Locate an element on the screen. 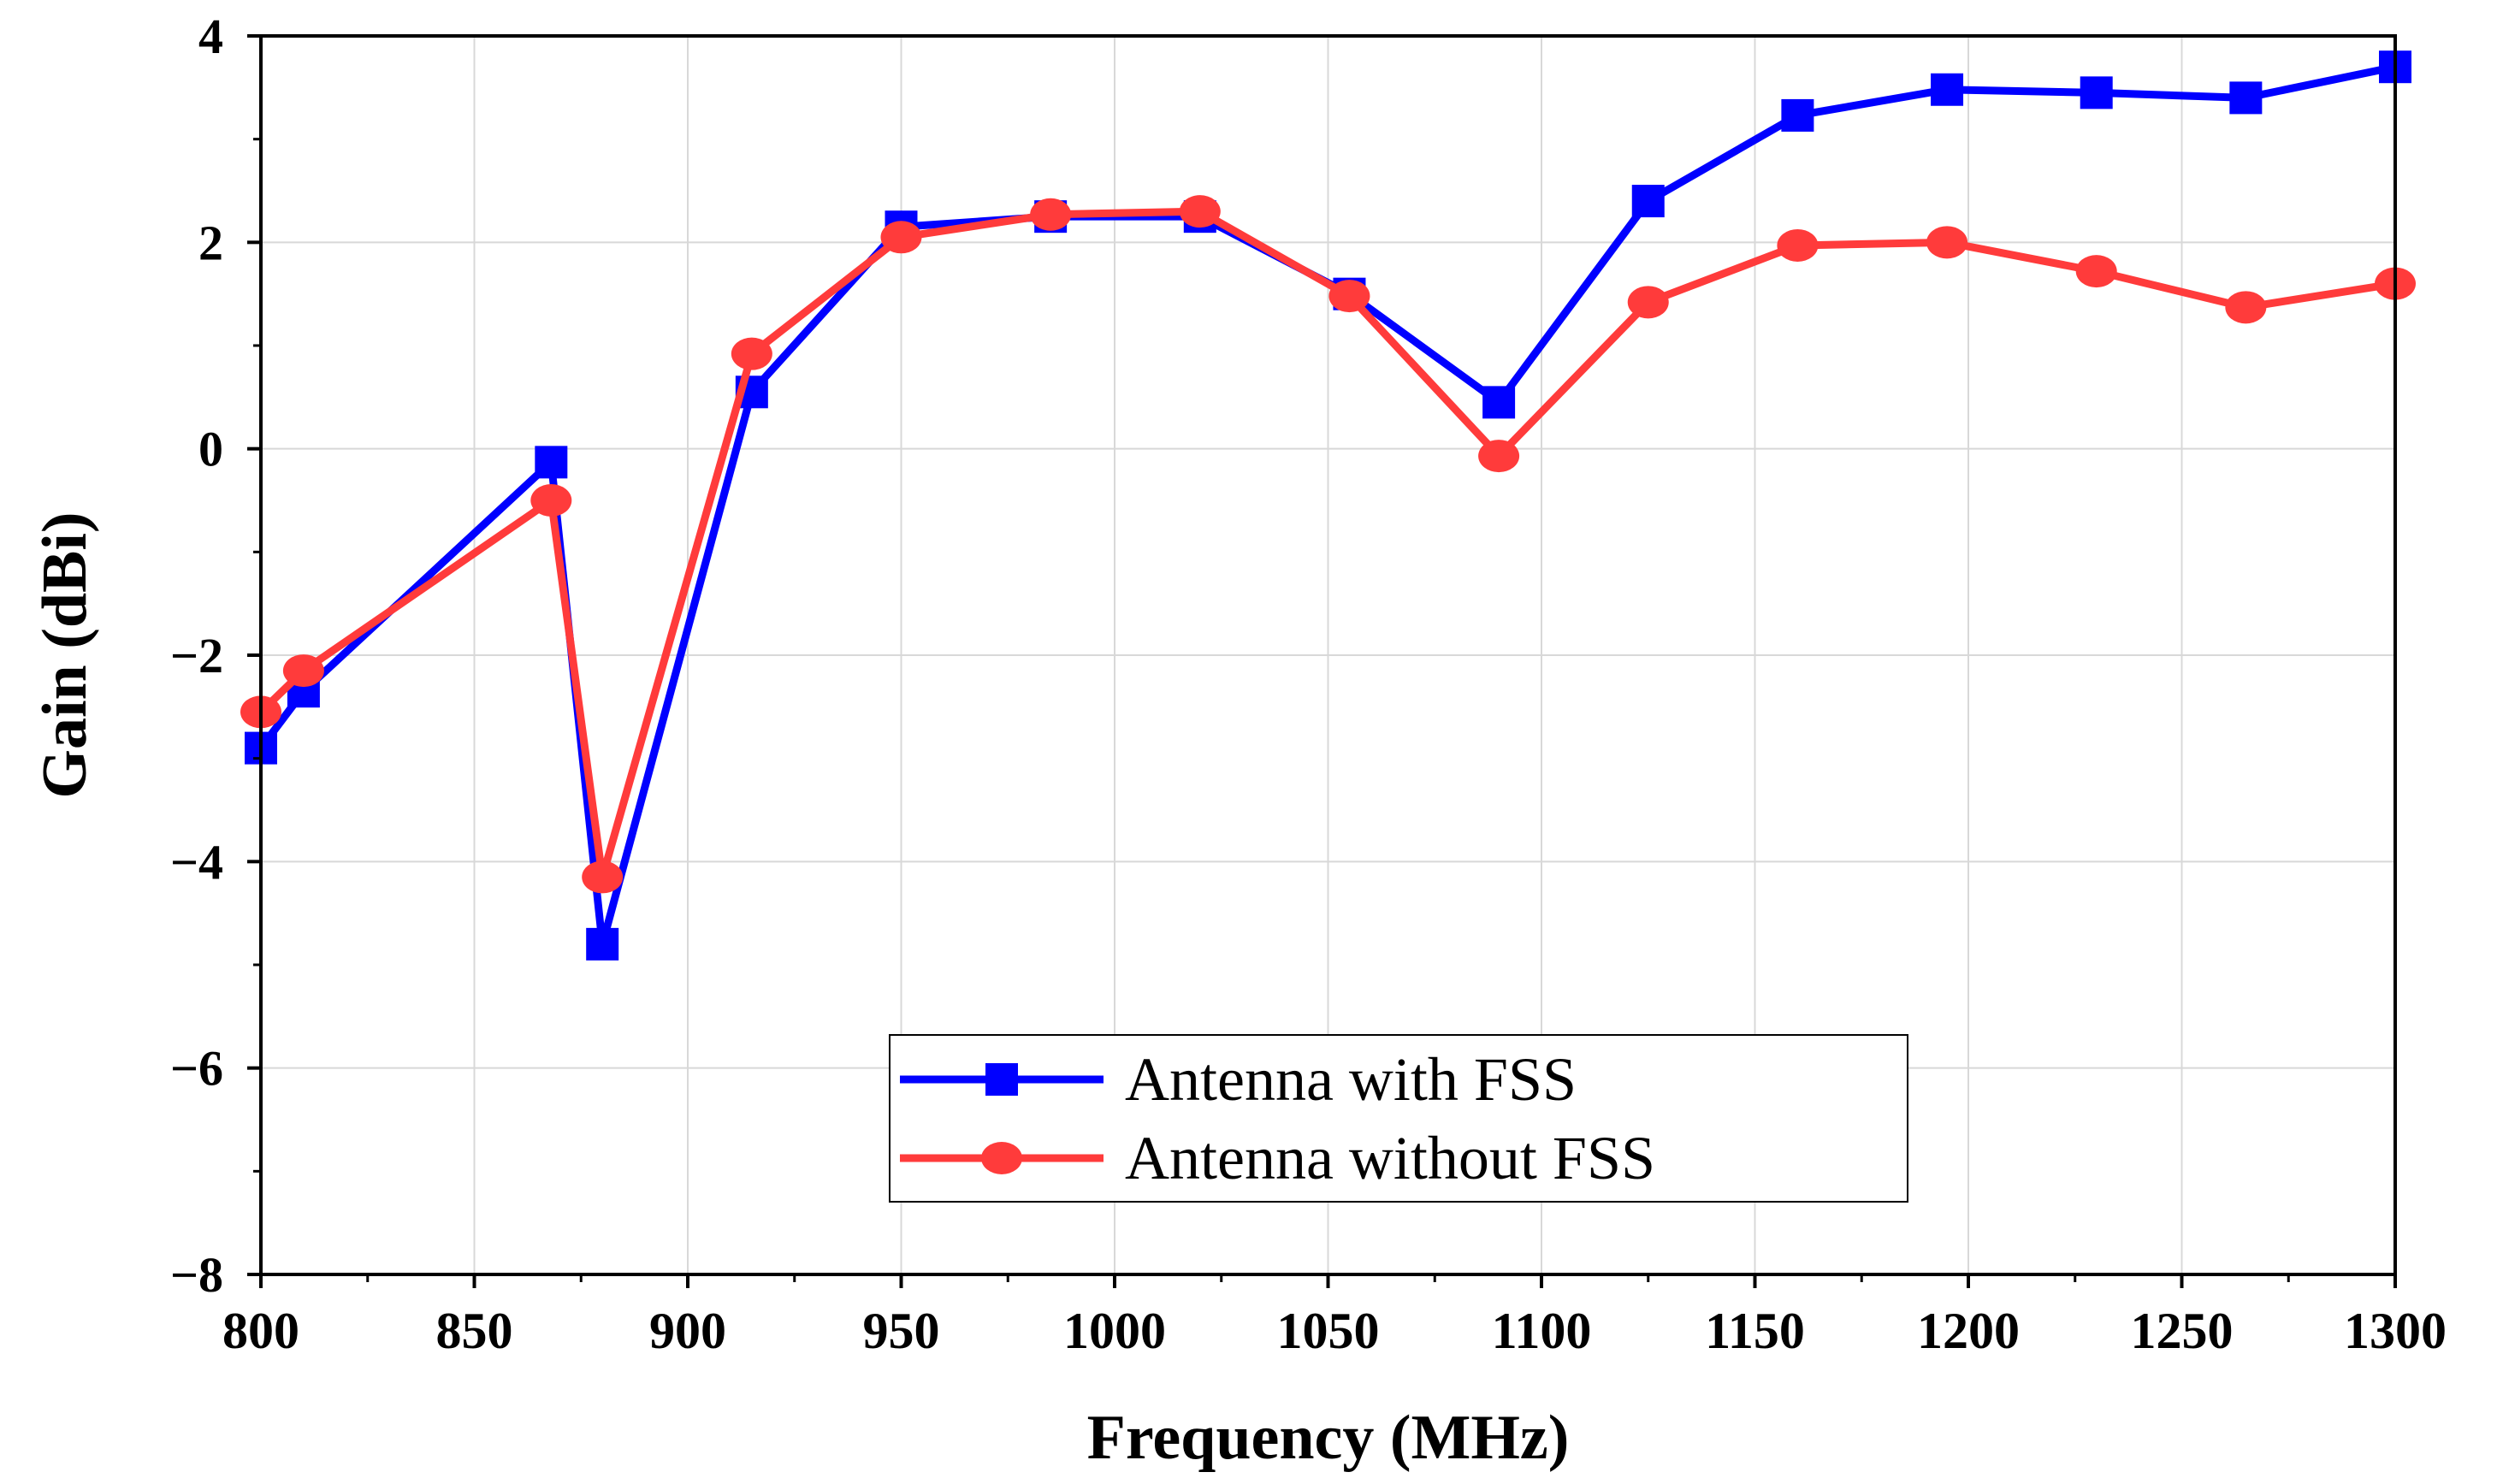 The image size is (2497, 1484). legend-entry: Antenna without FSS is located at coordinates (1278, 1158).